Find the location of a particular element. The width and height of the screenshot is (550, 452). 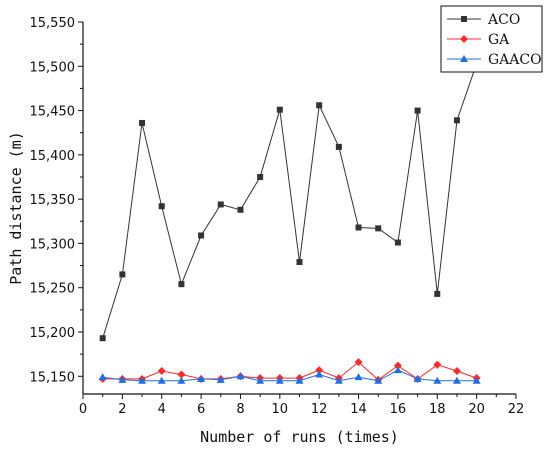

x-tick-label: 18 is located at coordinates (437, 409).